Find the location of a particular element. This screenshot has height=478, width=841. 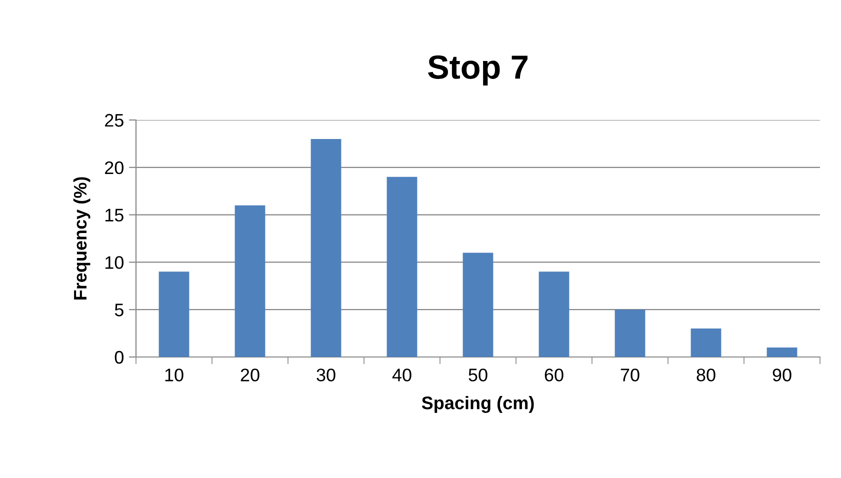

x-tick-label: 40 is located at coordinates (402, 375).